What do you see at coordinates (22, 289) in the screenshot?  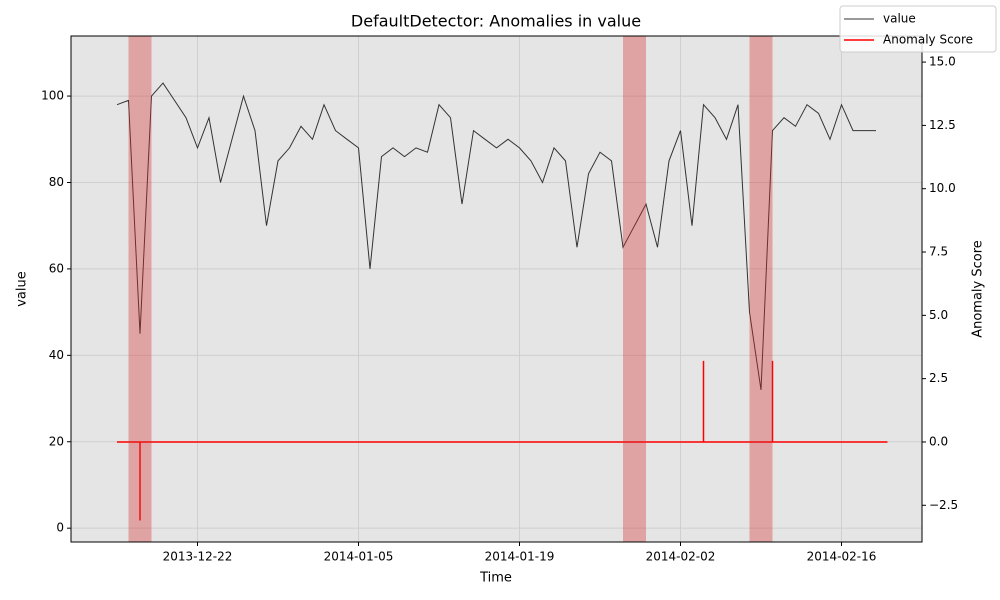 I see `y-axis-label: value` at bounding box center [22, 289].